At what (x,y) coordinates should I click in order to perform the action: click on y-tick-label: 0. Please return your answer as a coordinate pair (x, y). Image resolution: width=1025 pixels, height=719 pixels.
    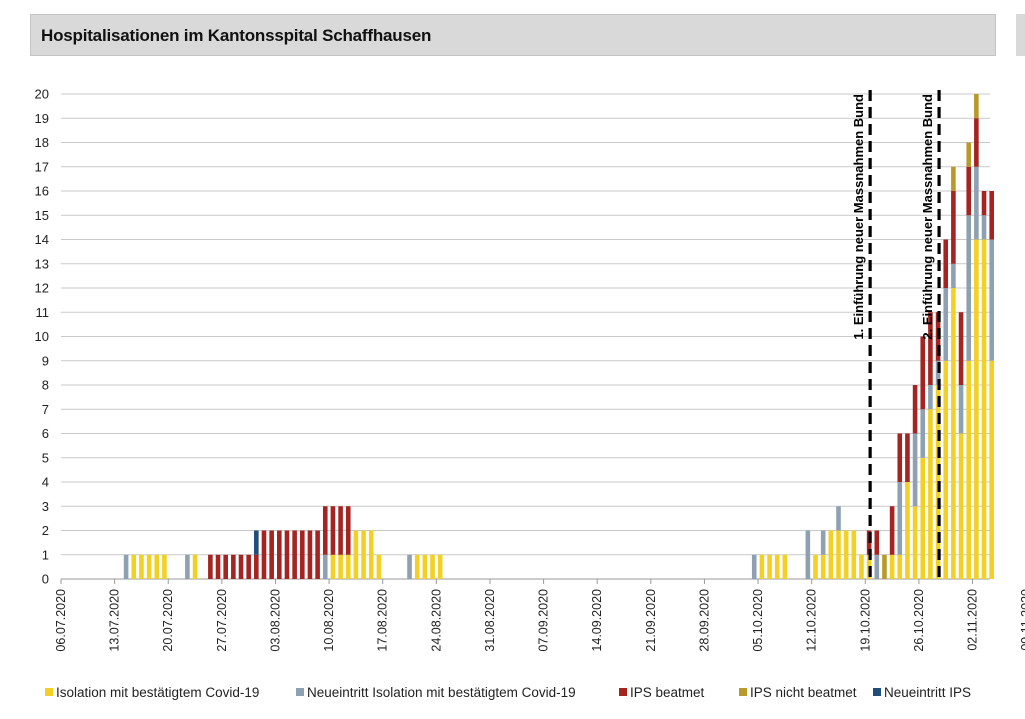
    Looking at the image, I should click on (45, 579).